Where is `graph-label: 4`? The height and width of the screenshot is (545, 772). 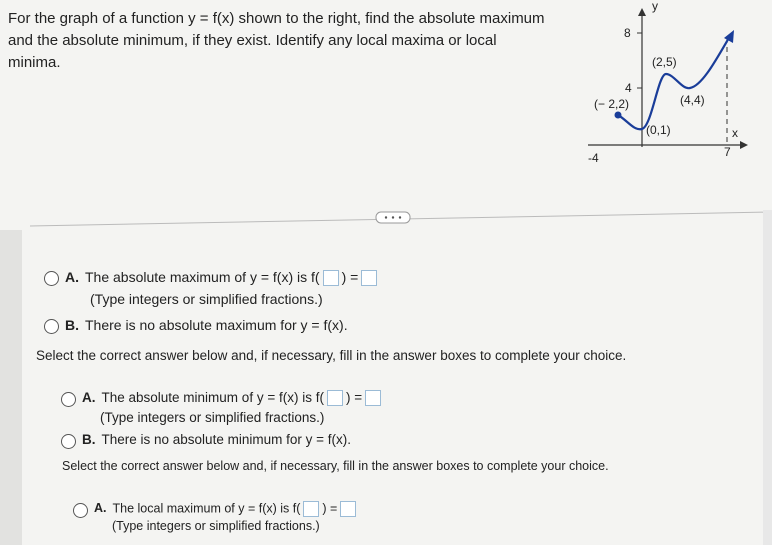
graph-label: 4 is located at coordinates (628, 88).